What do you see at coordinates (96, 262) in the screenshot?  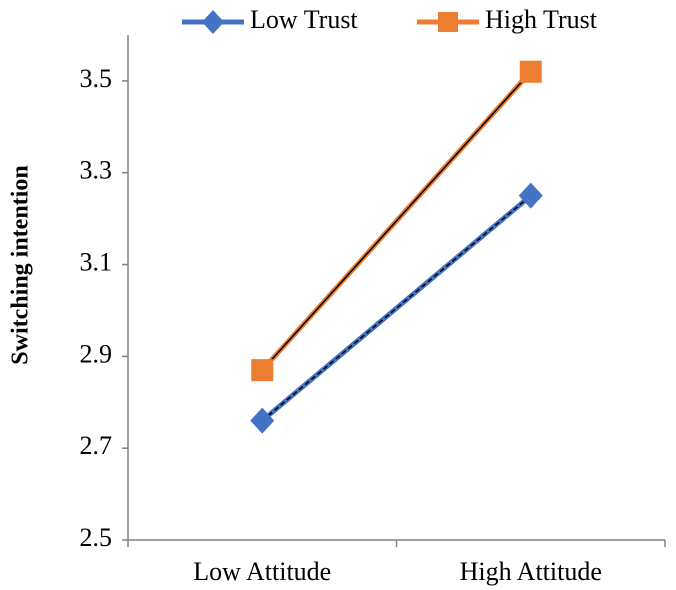 I see `y-tick-label: 3.1` at bounding box center [96, 262].